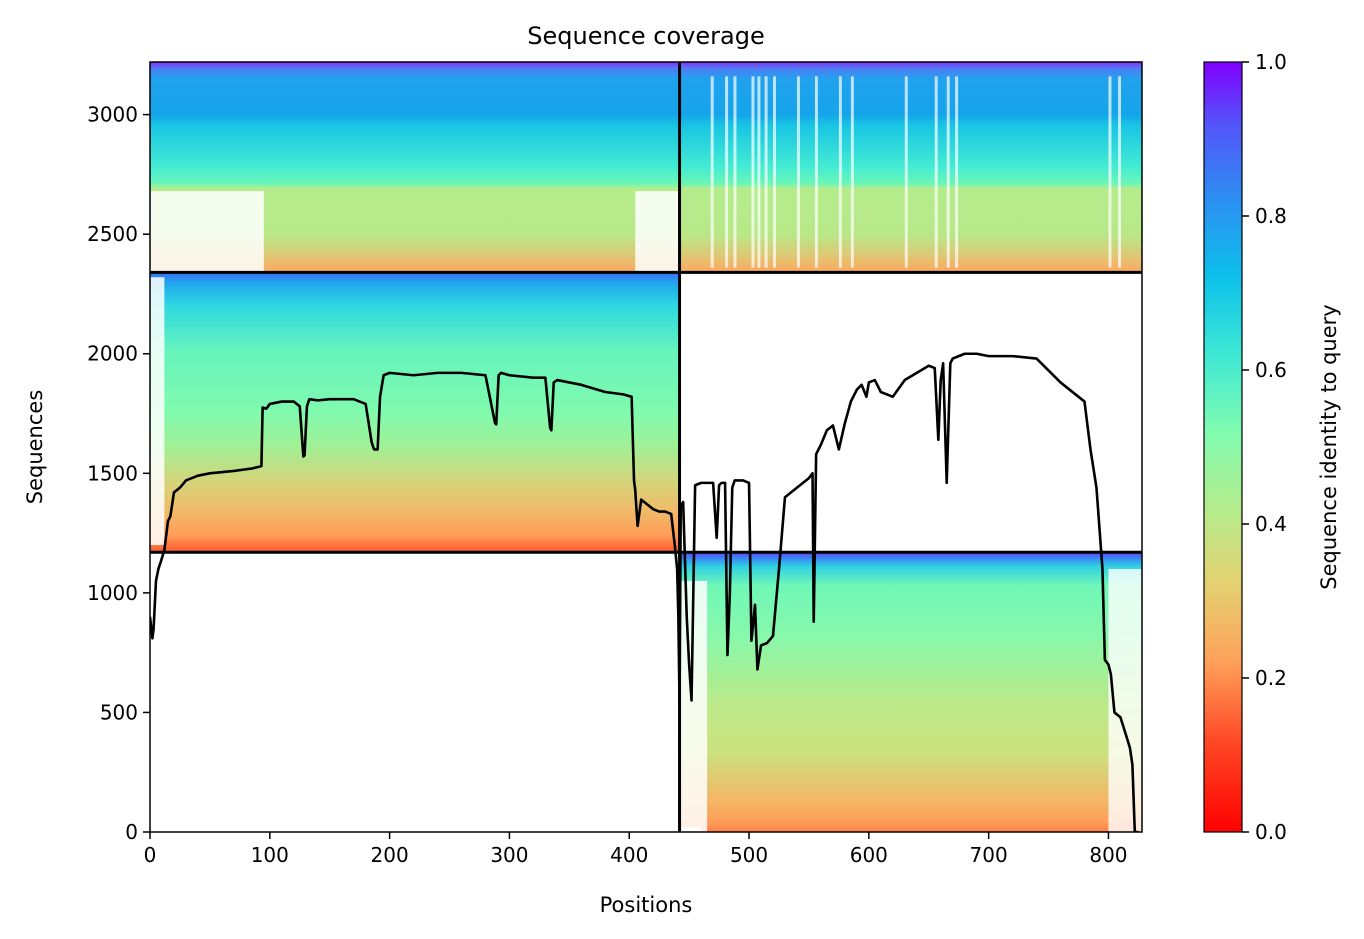  I want to click on y-axis-label: Sequences, so click(35, 447).